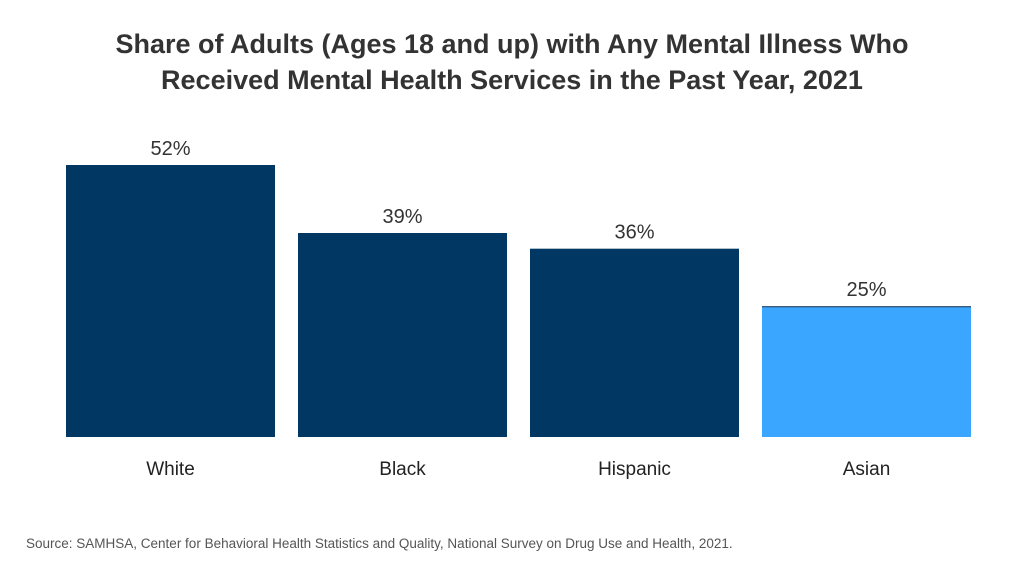 This screenshot has width=1024, height=576. What do you see at coordinates (867, 469) in the screenshot?
I see `category-label: Asian` at bounding box center [867, 469].